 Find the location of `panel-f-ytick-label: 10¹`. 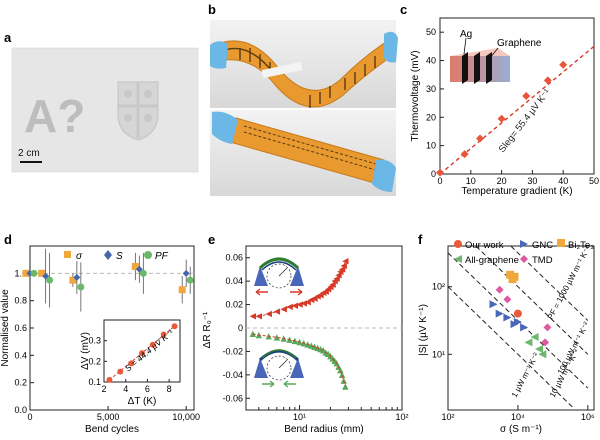

panel-f-ytick-label: 10¹ is located at coordinates (438, 354).